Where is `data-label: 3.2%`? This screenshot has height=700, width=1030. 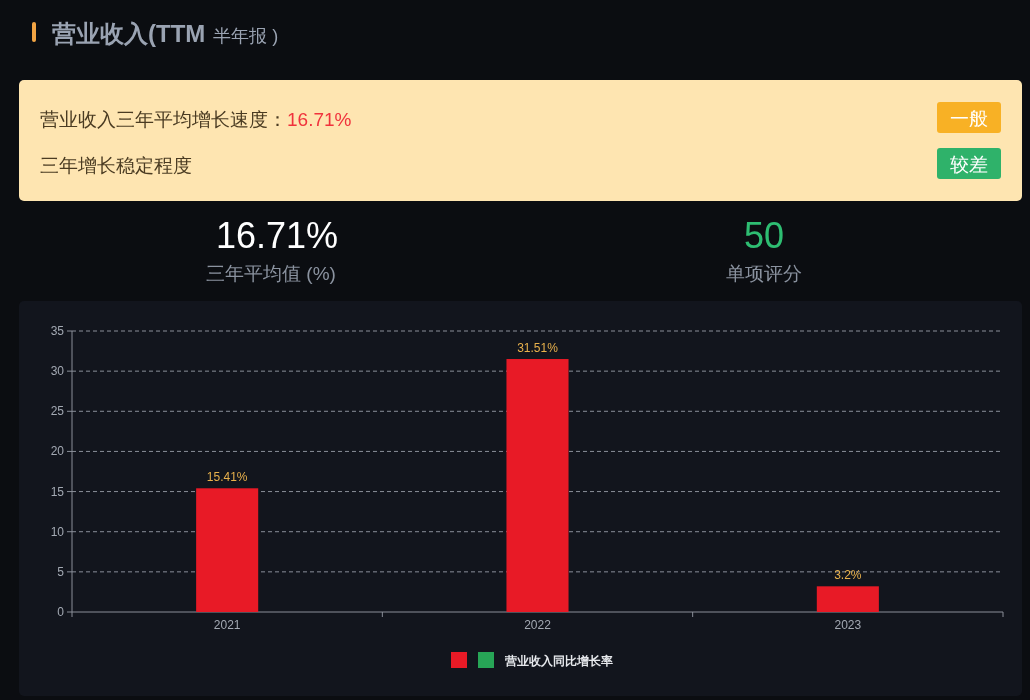
data-label: 3.2% is located at coordinates (848, 575).